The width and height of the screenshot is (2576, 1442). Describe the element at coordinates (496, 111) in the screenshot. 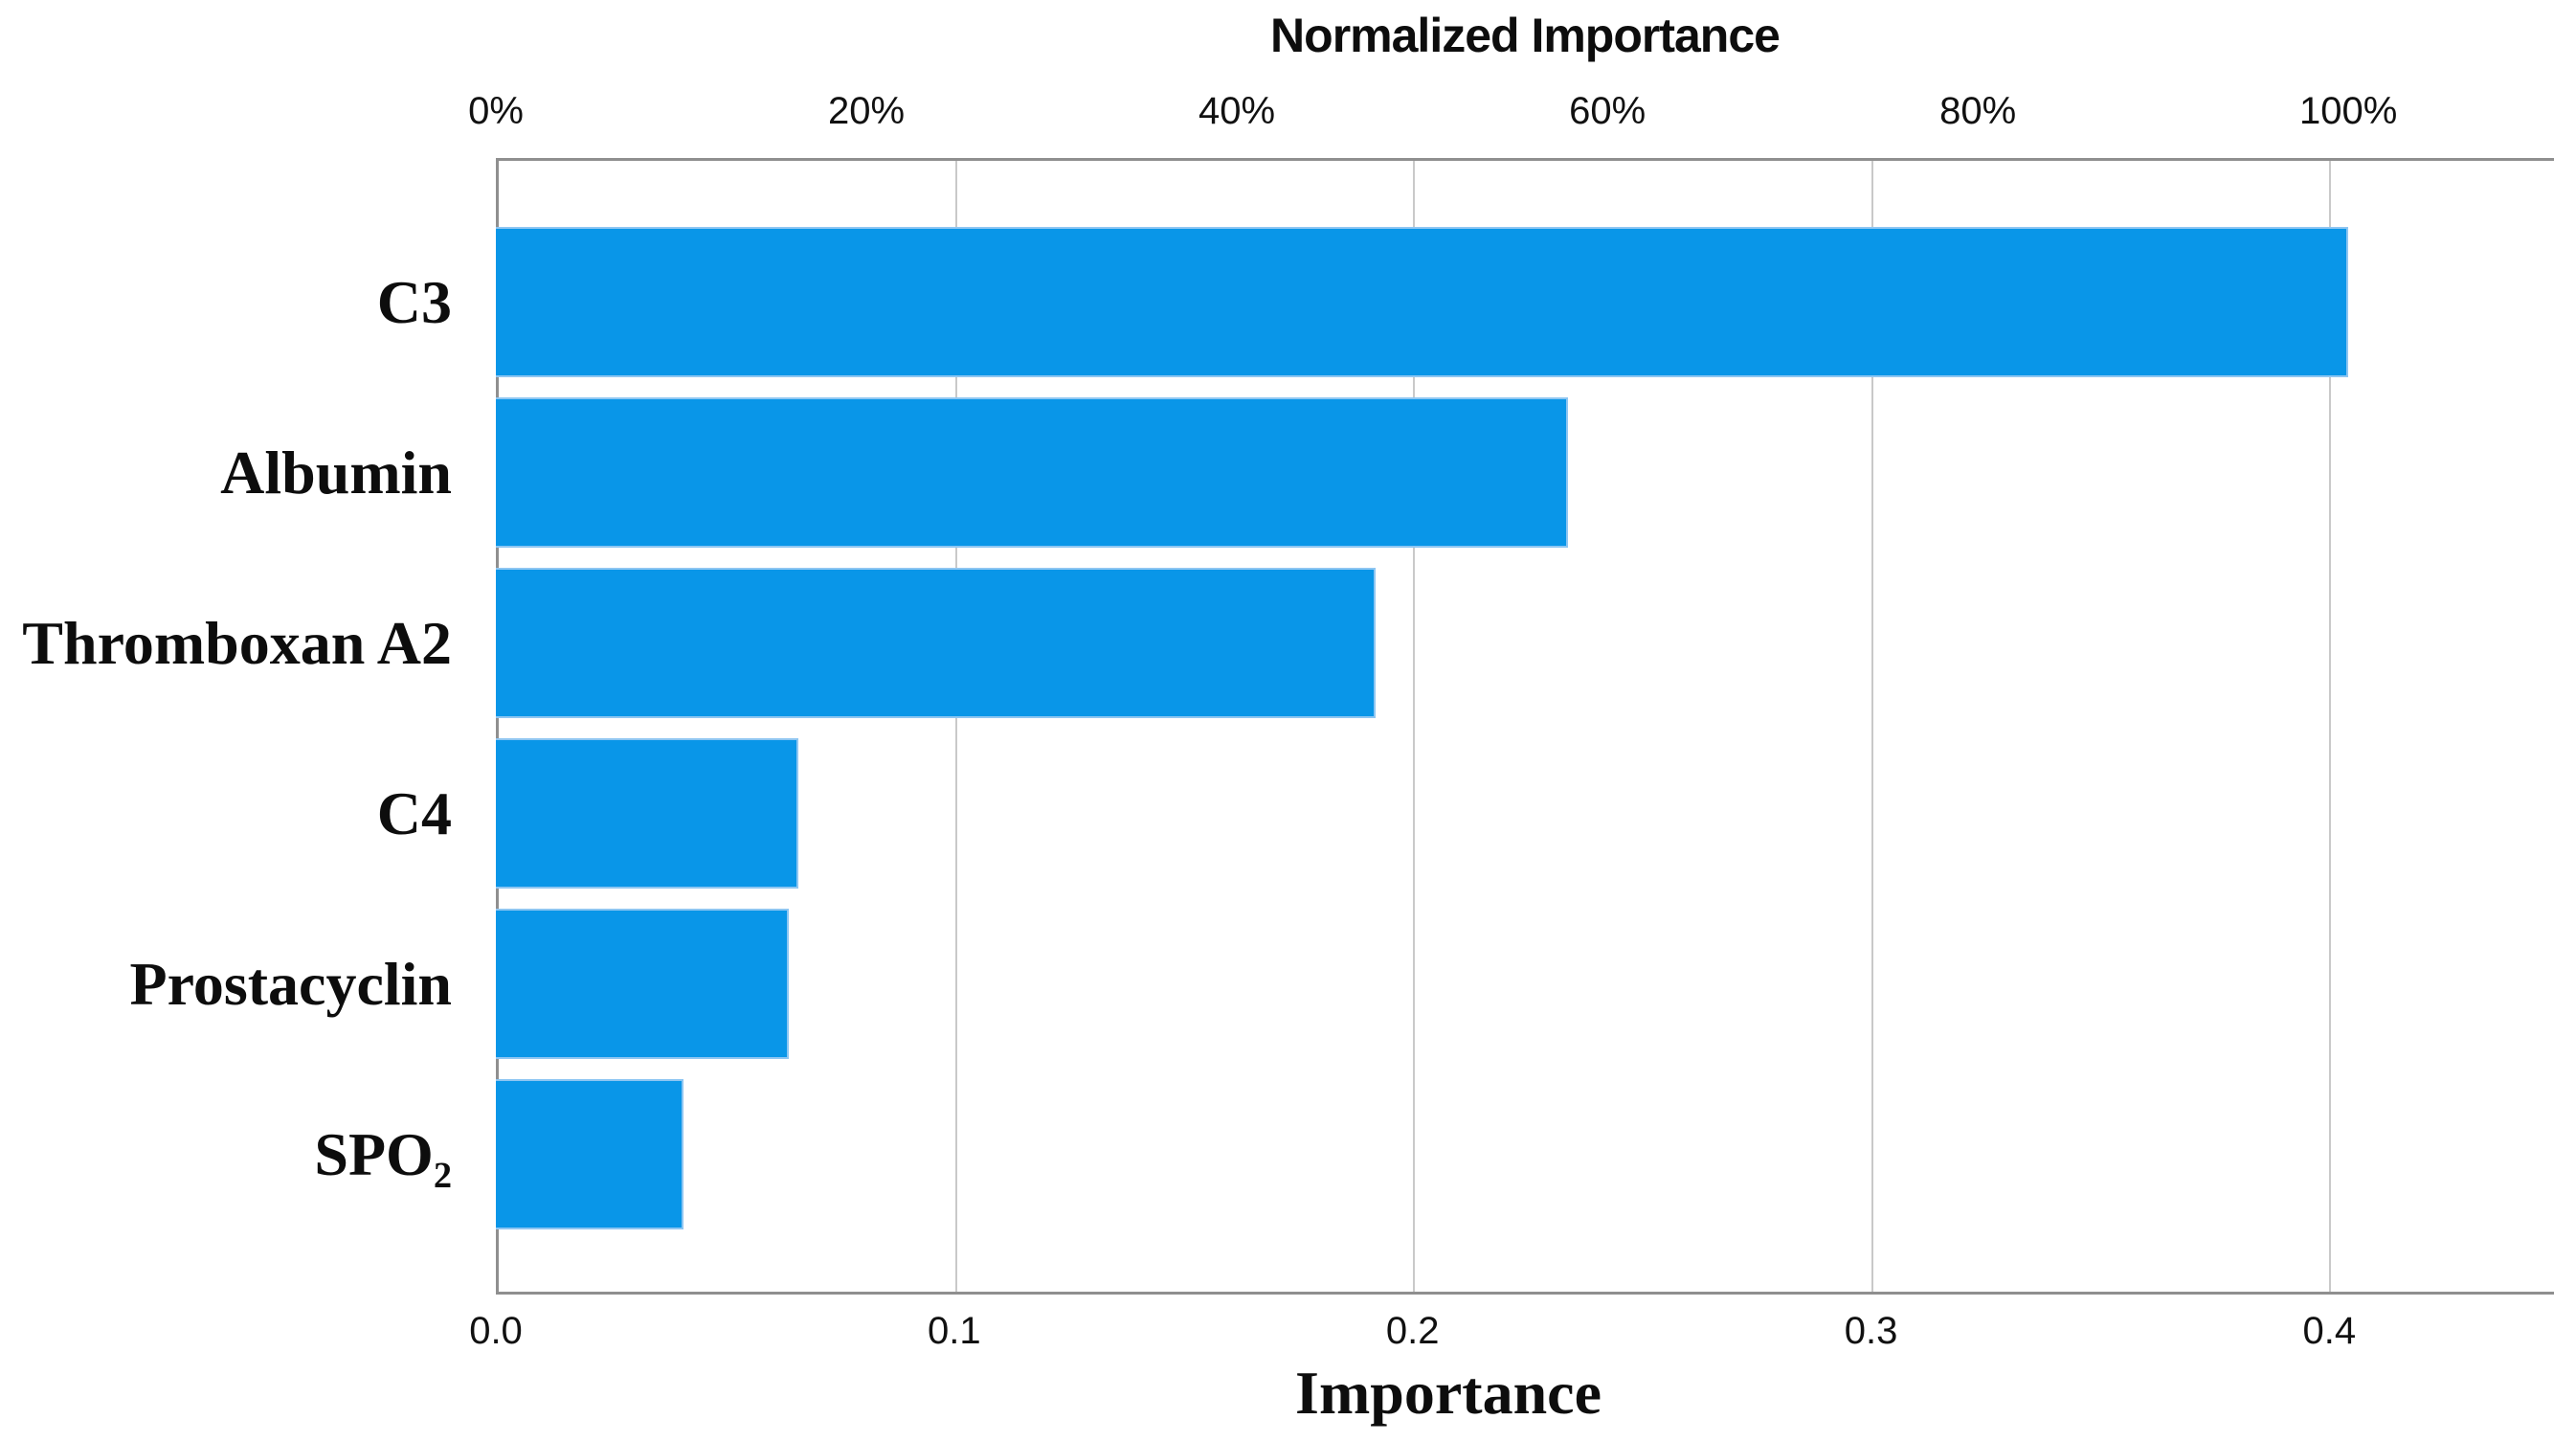

I see `top-axis-tick-label: 0%` at that location.